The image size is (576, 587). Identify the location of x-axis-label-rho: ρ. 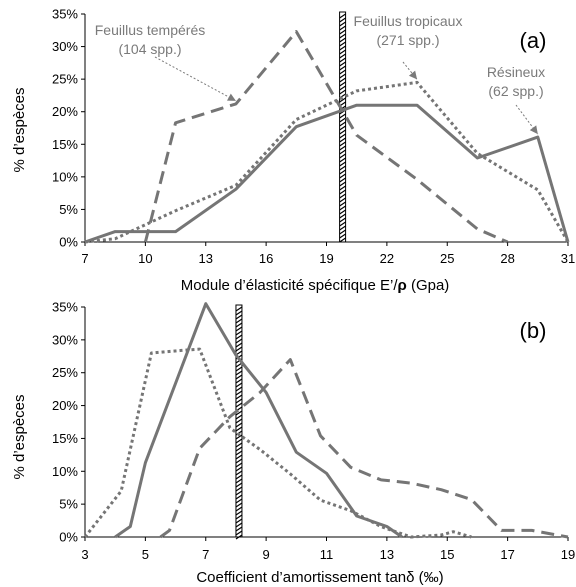
(402, 285).